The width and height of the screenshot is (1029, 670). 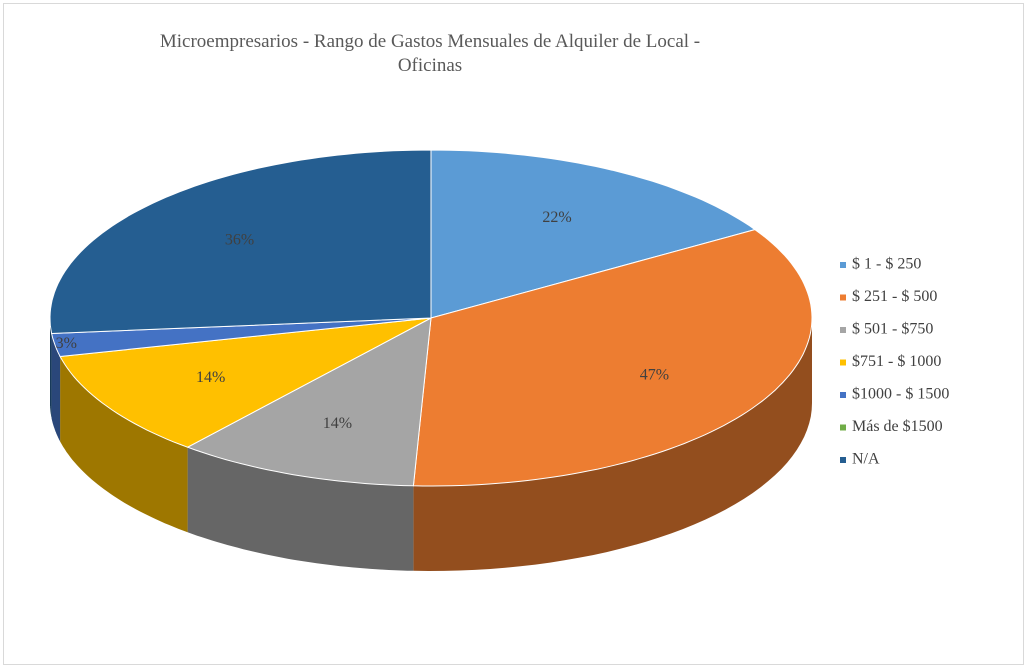 What do you see at coordinates (896, 361) in the screenshot?
I see `legend-label: $751 - $ 1000` at bounding box center [896, 361].